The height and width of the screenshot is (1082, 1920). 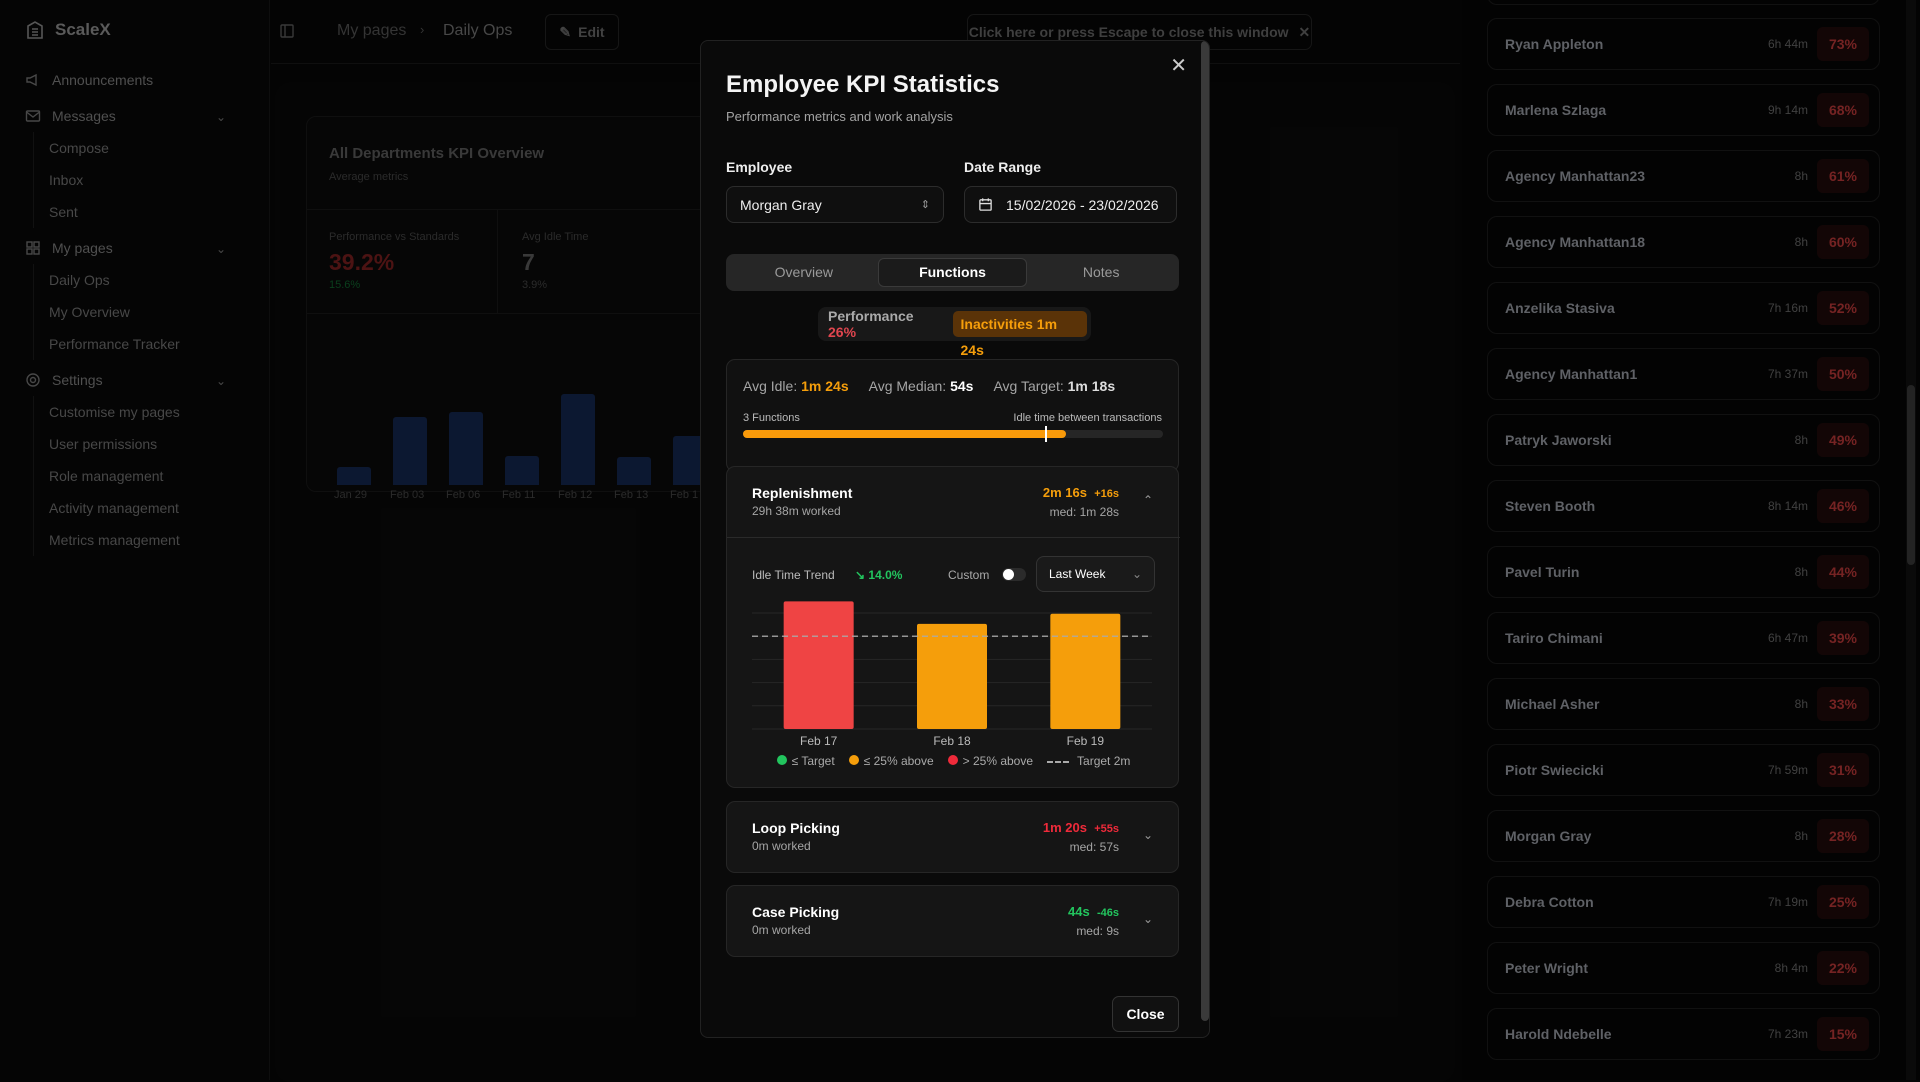 What do you see at coordinates (1003, 167) in the screenshot?
I see `date-range-label: Date Range` at bounding box center [1003, 167].